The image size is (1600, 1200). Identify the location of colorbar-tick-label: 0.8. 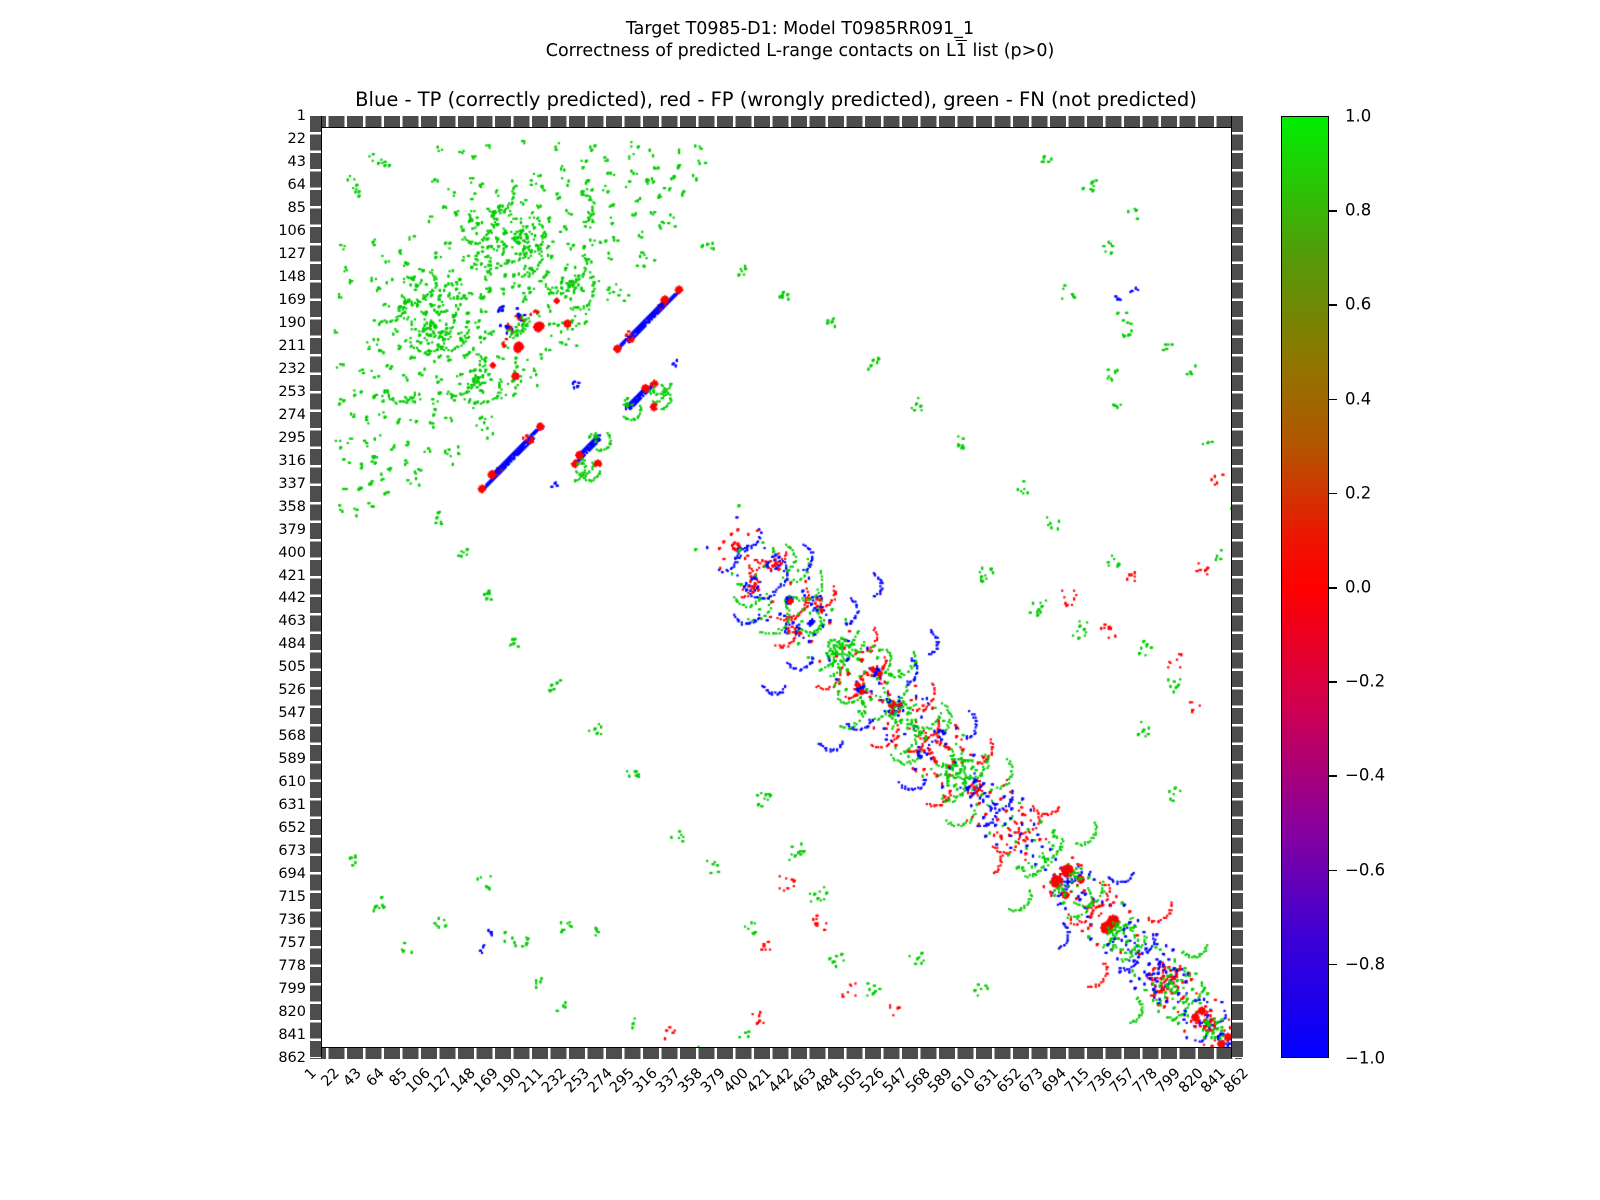
(1358, 210).